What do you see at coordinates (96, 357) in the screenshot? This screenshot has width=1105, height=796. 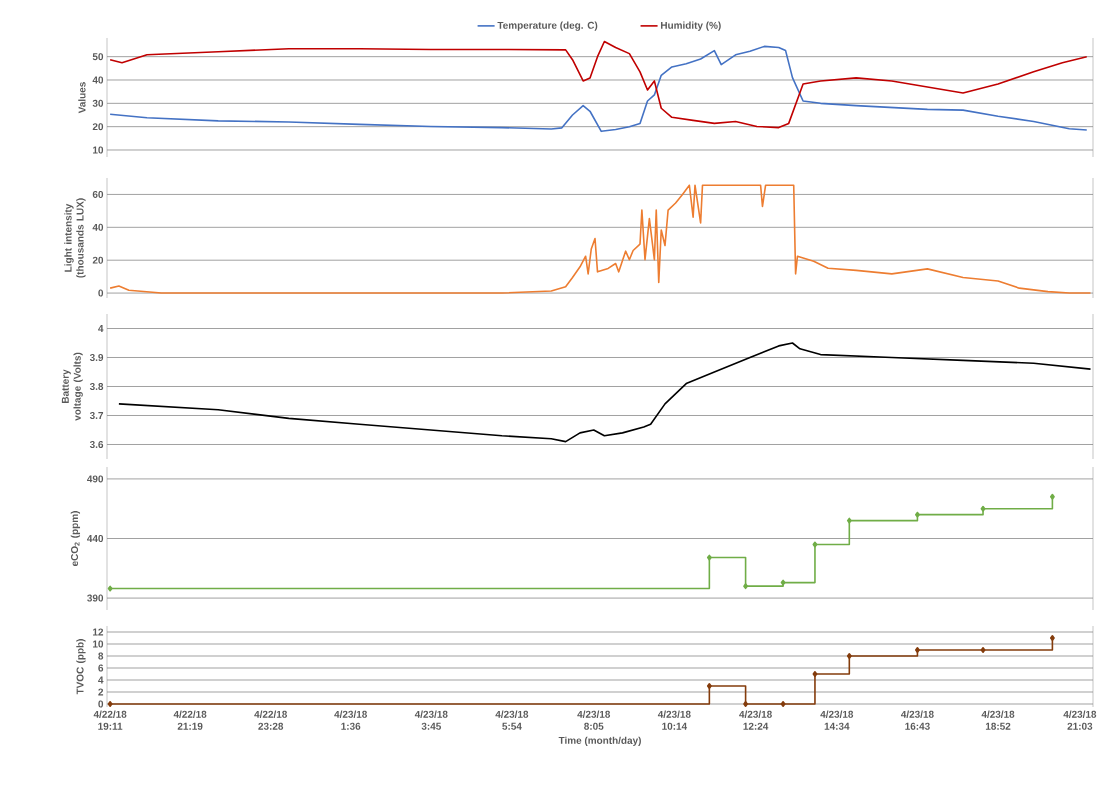 I see `y-tick-label: 3.9` at bounding box center [96, 357].